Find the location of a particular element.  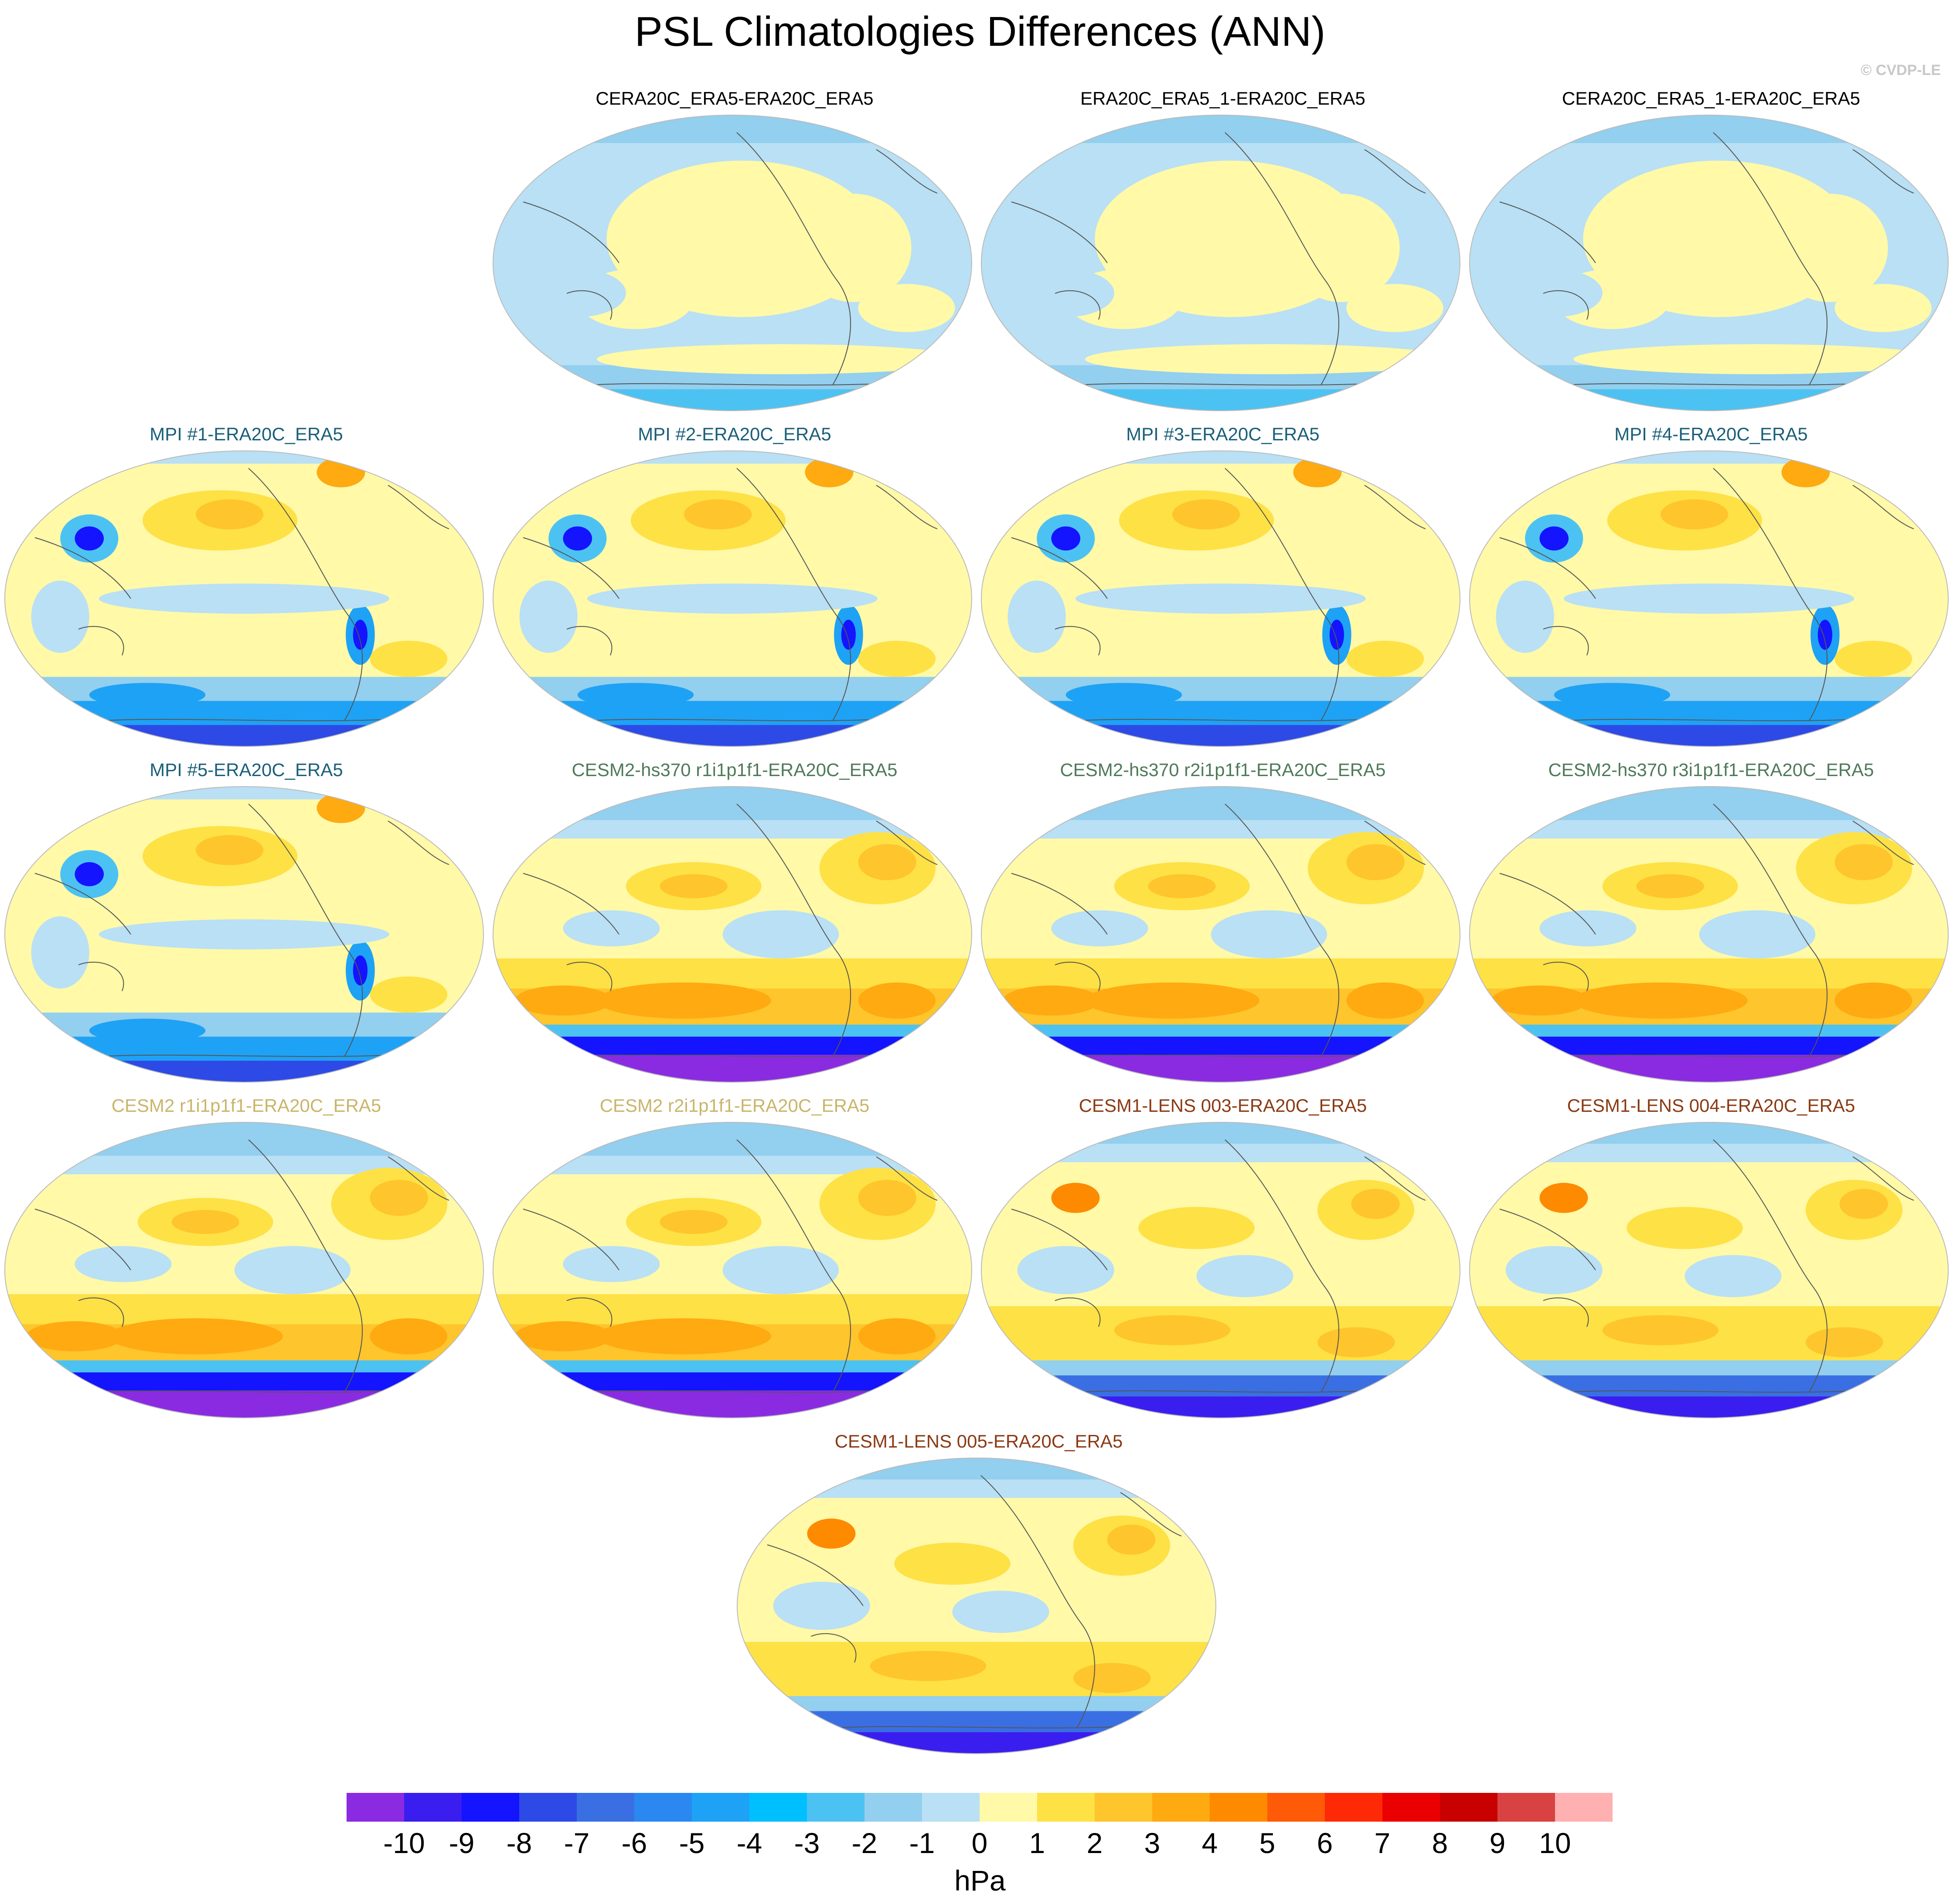

colorbar-label: 4 is located at coordinates (1209, 1843).